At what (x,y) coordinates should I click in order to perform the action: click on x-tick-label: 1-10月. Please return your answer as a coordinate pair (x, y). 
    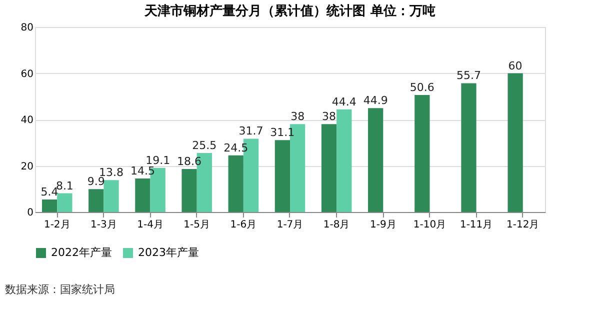
    Looking at the image, I should click on (429, 225).